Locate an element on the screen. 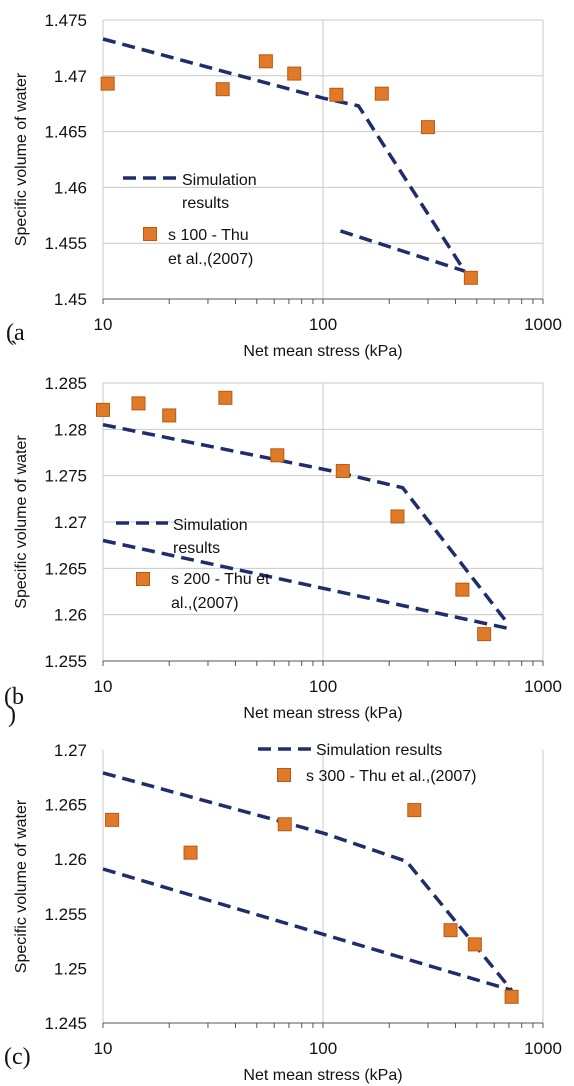  y-tick-label: 1.47 is located at coordinates (70, 76).